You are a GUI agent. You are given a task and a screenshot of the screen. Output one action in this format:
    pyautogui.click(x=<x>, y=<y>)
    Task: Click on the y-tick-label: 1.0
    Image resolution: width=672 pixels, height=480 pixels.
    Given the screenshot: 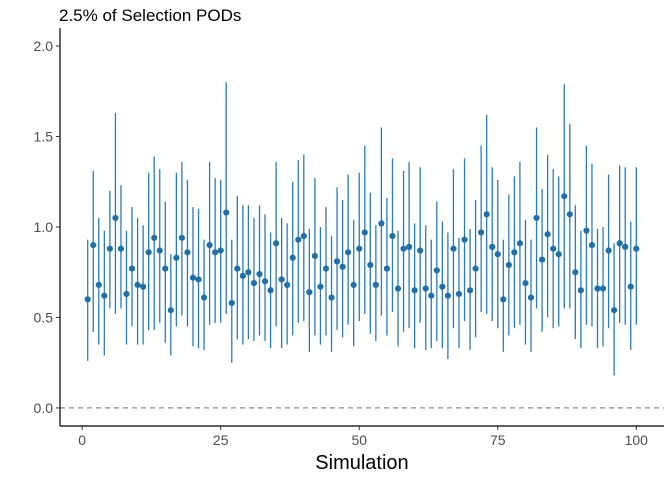 What is the action you would take?
    pyautogui.click(x=44, y=227)
    